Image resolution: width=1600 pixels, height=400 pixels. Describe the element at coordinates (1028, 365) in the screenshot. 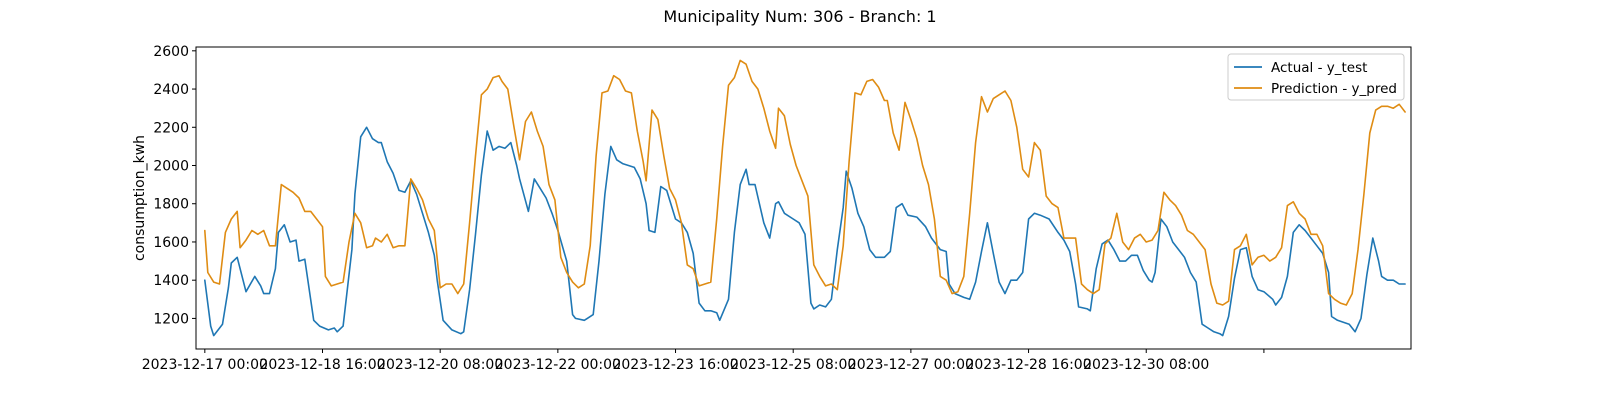

I see `x-tick-label: 2023-12-28 16:00` at that location.